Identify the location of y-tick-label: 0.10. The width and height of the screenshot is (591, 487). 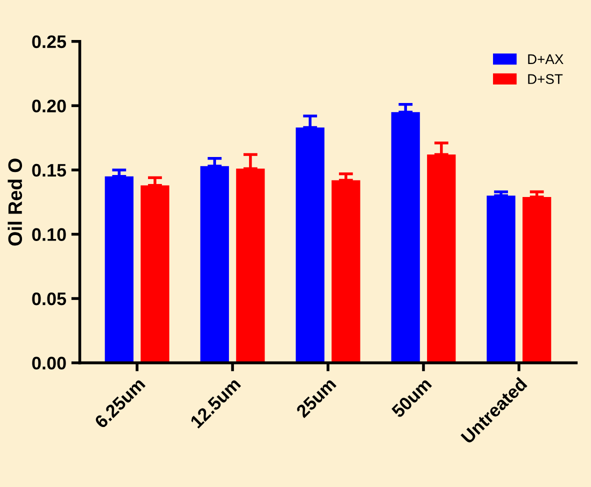
(49, 234).